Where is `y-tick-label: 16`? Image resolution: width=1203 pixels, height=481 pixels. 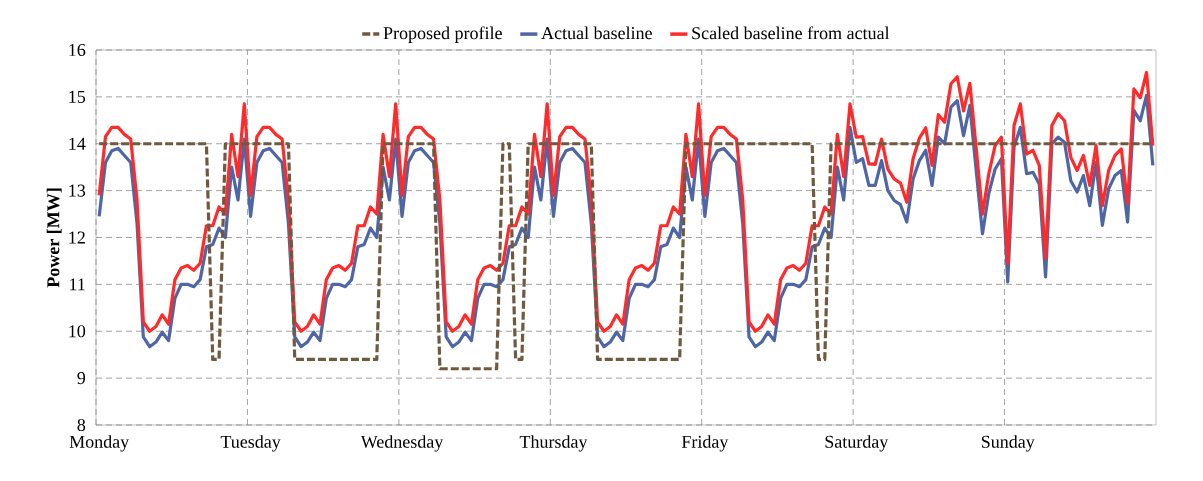
y-tick-label: 16 is located at coordinates (77, 50).